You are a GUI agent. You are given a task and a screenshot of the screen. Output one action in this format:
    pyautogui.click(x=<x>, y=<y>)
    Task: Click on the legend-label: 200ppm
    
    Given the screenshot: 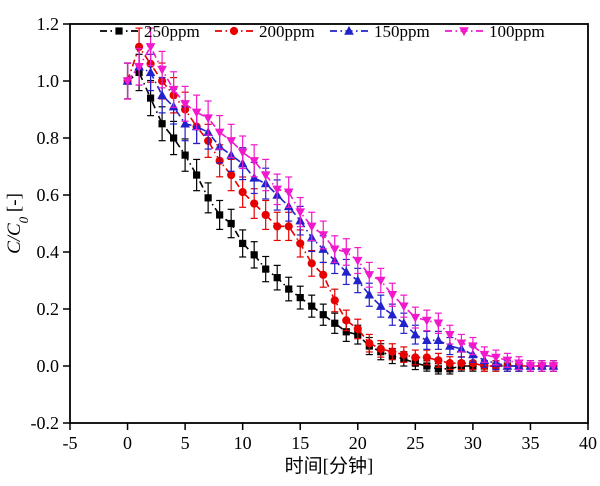 What is the action you would take?
    pyautogui.click(x=287, y=31)
    